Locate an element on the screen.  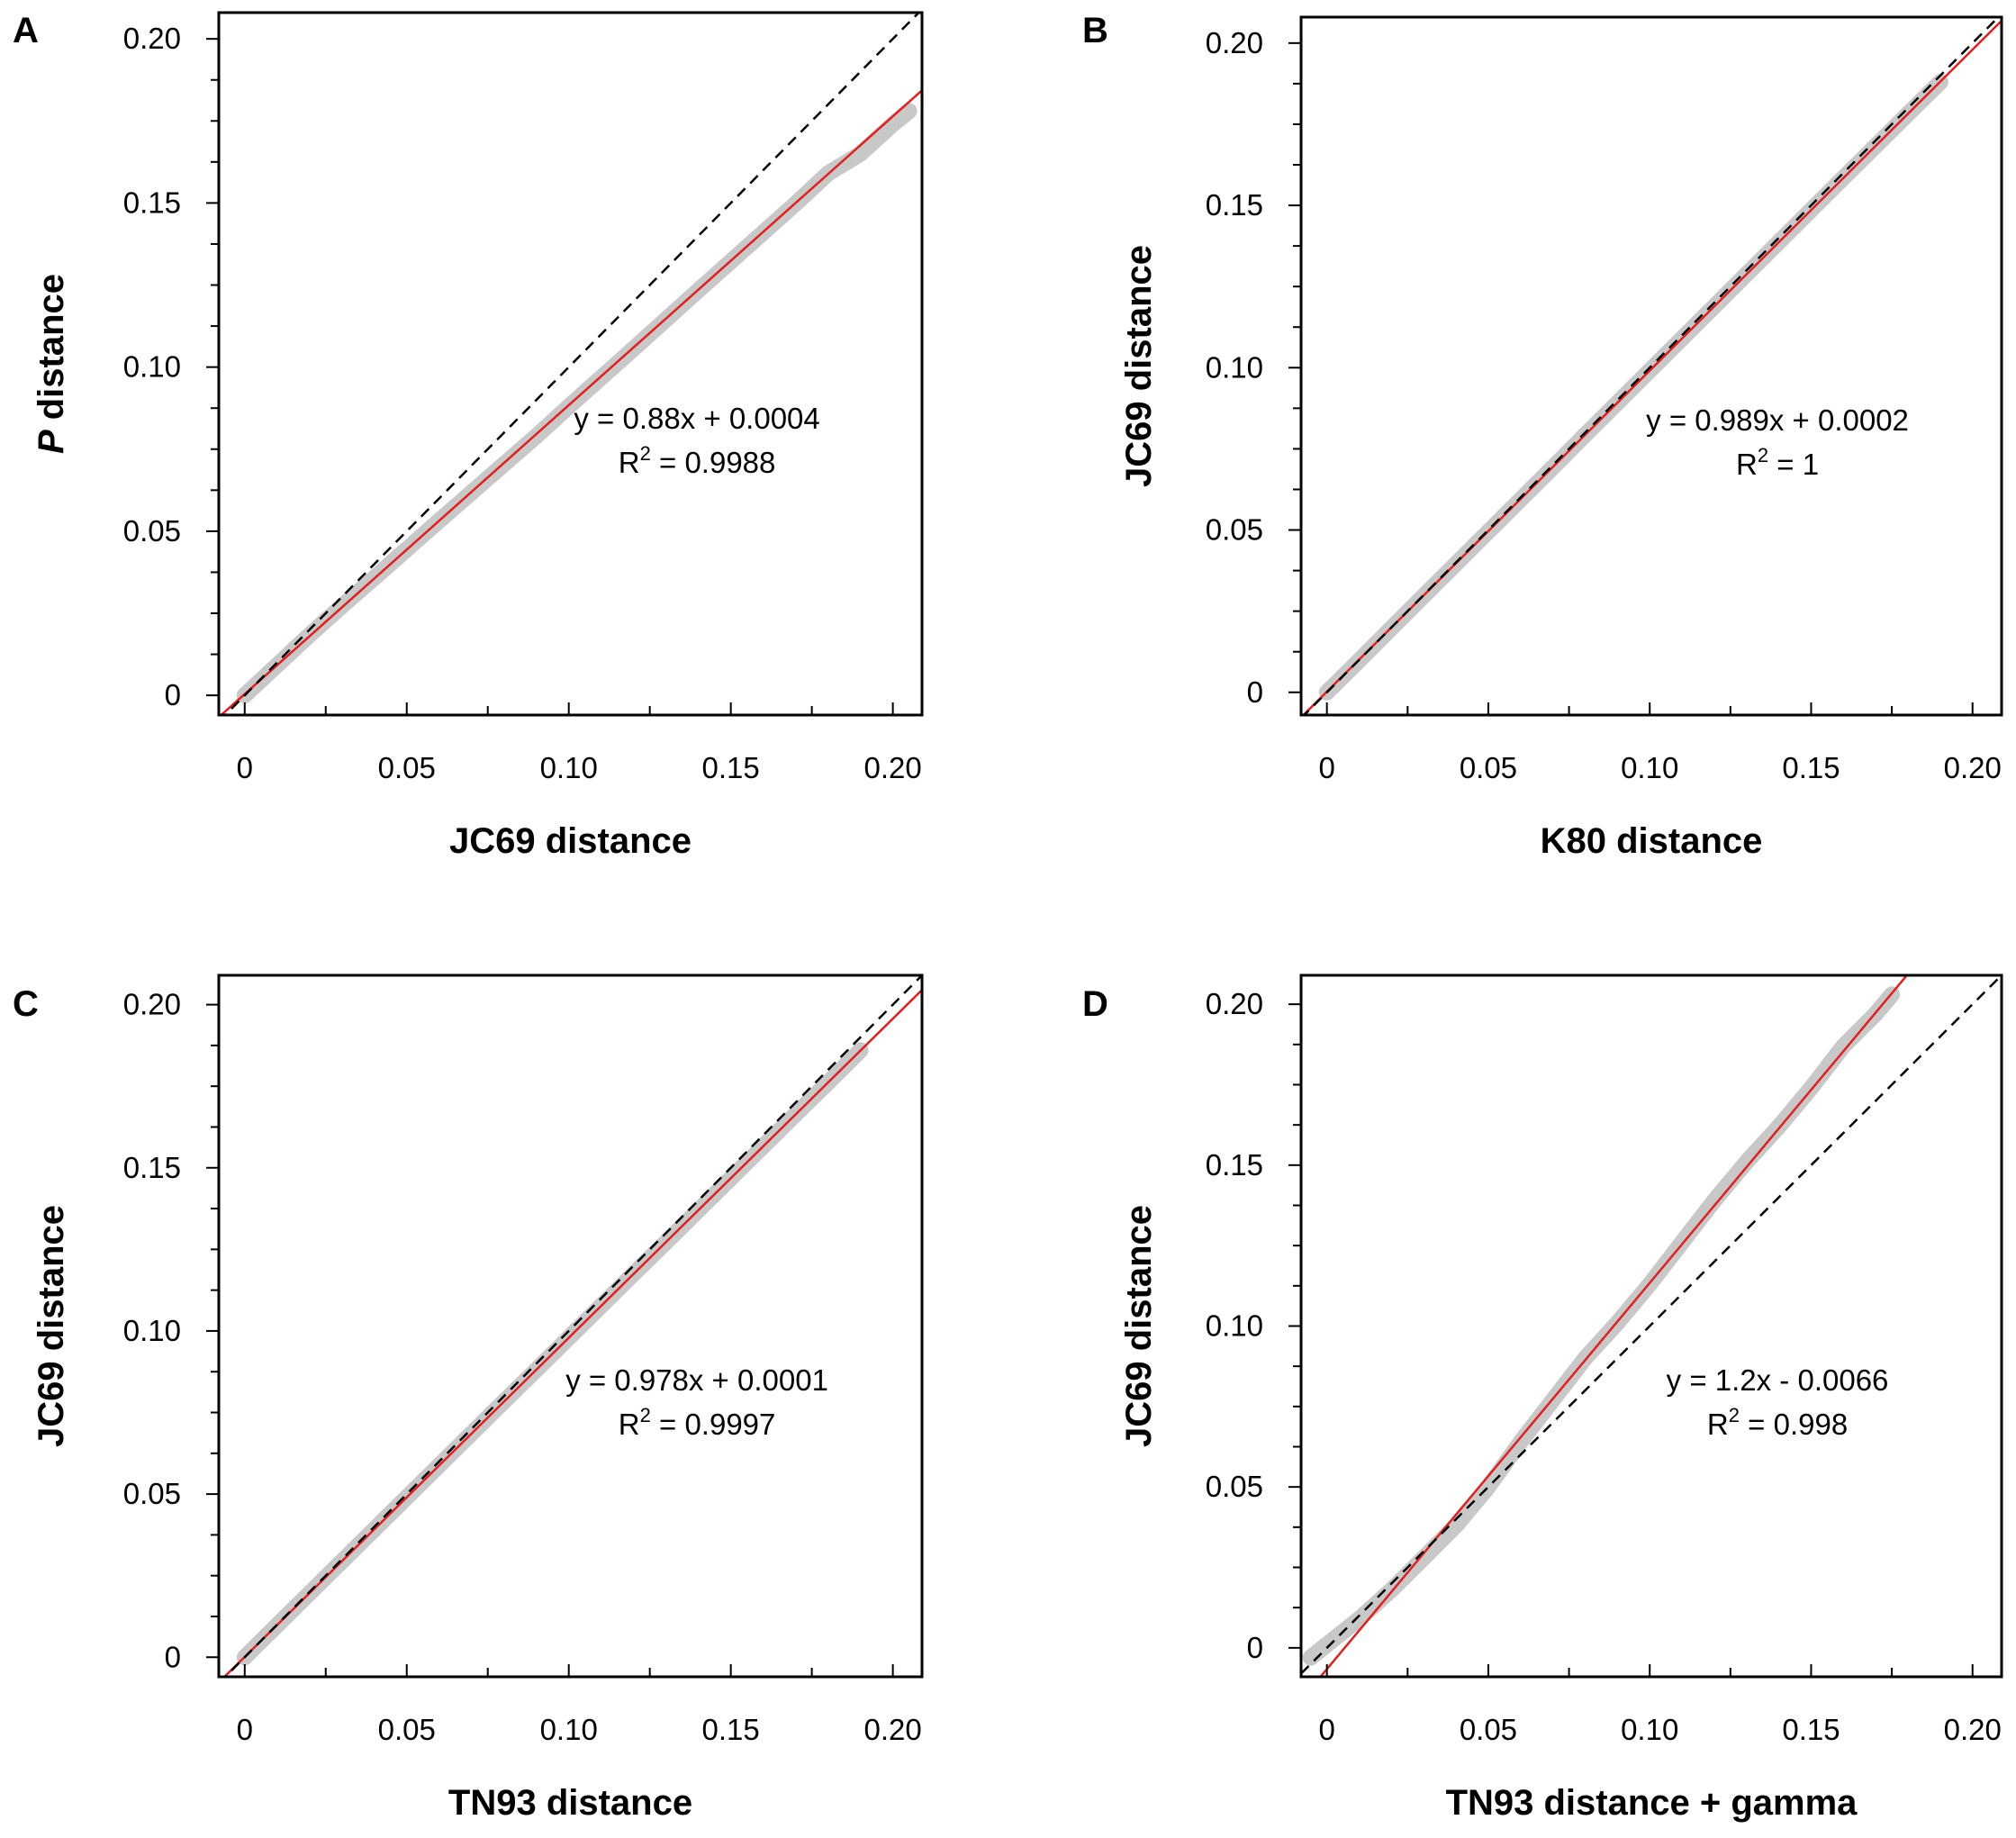
panel-c-y-axis-title: JC69 distance is located at coordinates (51, 1326).